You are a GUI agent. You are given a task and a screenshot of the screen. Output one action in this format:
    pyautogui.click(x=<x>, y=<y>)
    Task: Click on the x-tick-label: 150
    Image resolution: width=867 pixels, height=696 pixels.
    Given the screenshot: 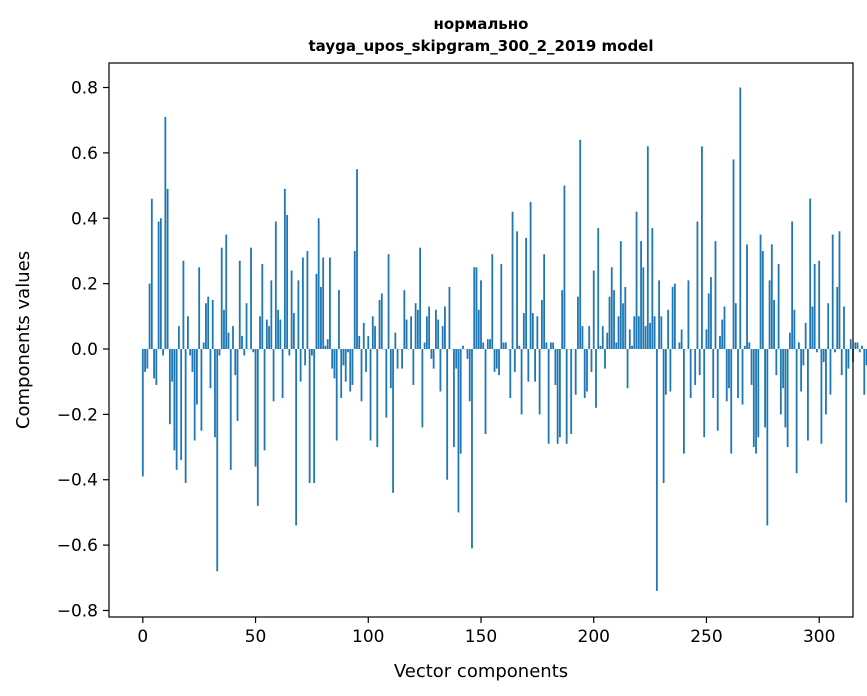 What is the action you would take?
    pyautogui.click(x=481, y=637)
    